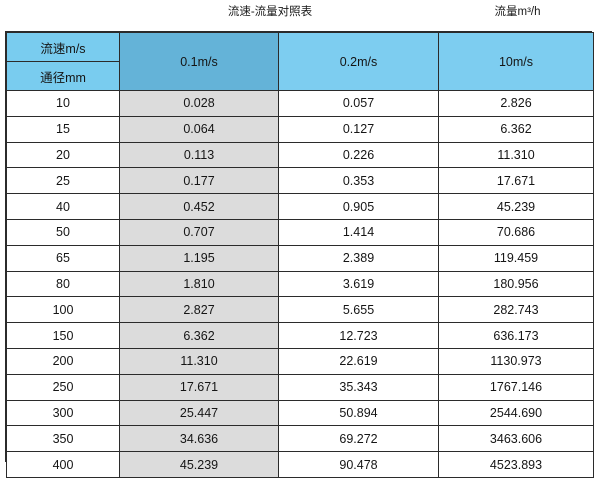  What do you see at coordinates (199, 387) in the screenshot?
I see `cell-flow-0: 17.671` at bounding box center [199, 387].